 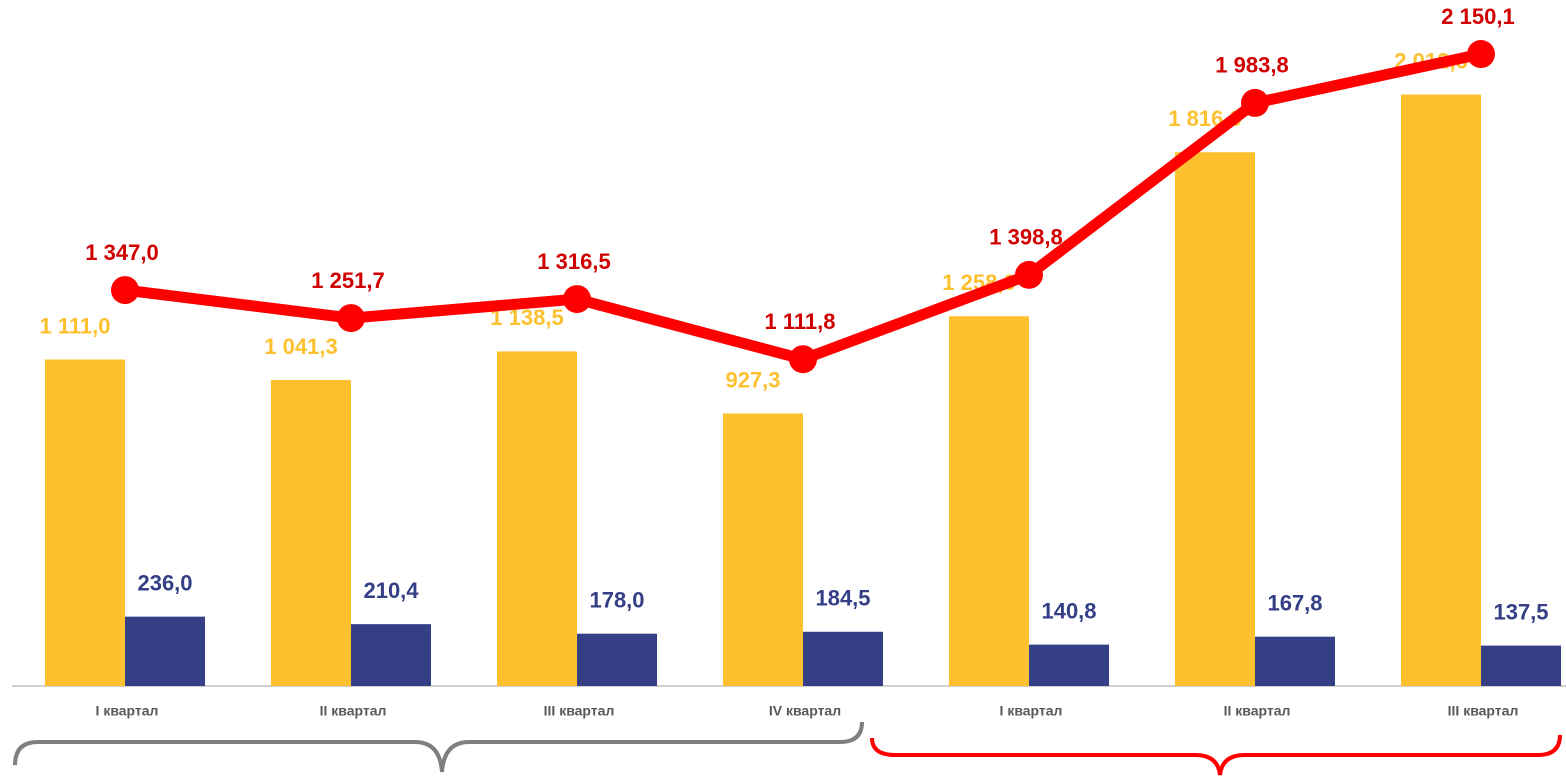 What do you see at coordinates (164, 582) in the screenshot?
I see `data-label: 236,0` at bounding box center [164, 582].